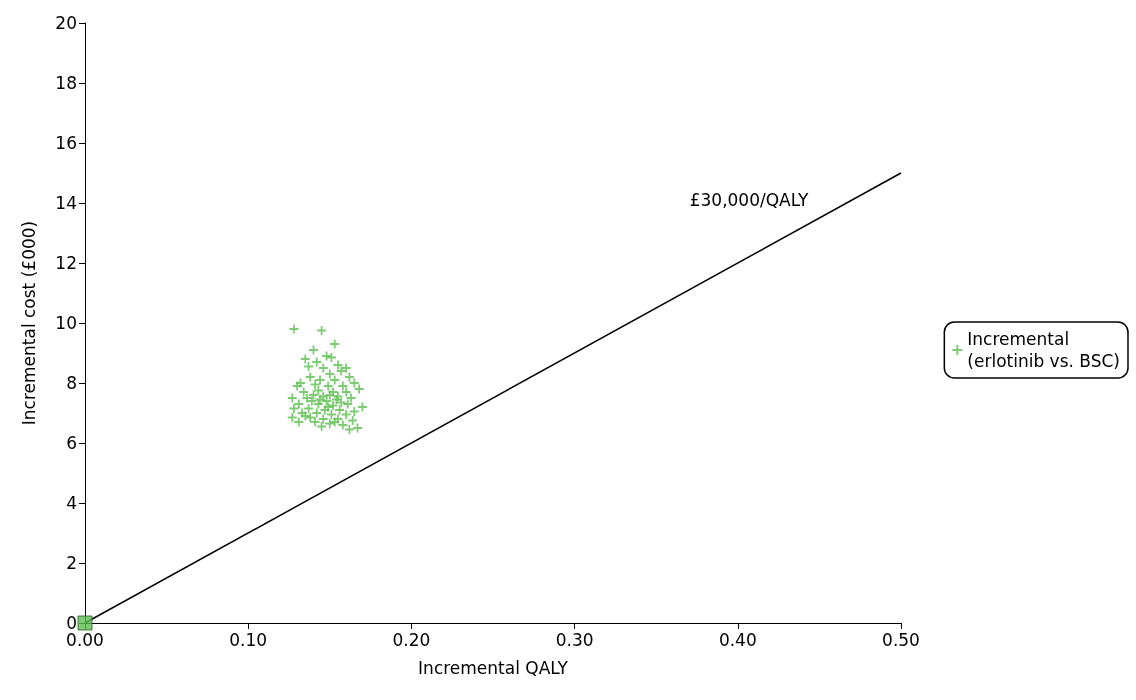 The image size is (1136, 700). Describe the element at coordinates (66, 23) in the screenshot. I see `y-tick-label: 20` at that location.